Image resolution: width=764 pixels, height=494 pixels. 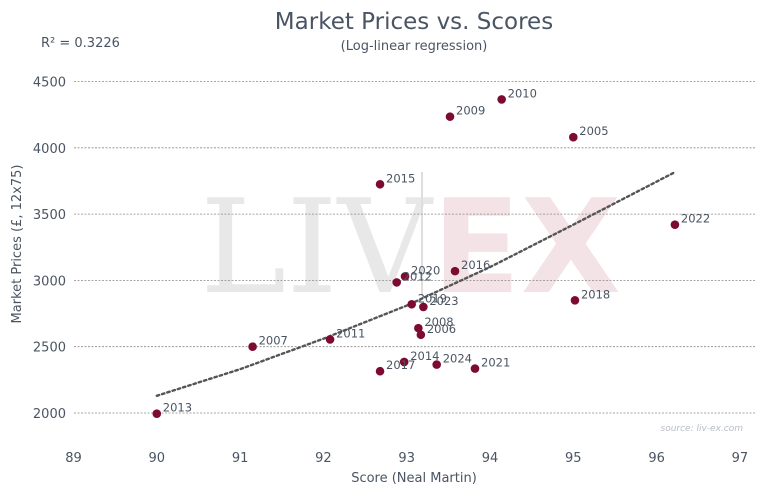 I want to click on point-2022, so click(x=675, y=225).